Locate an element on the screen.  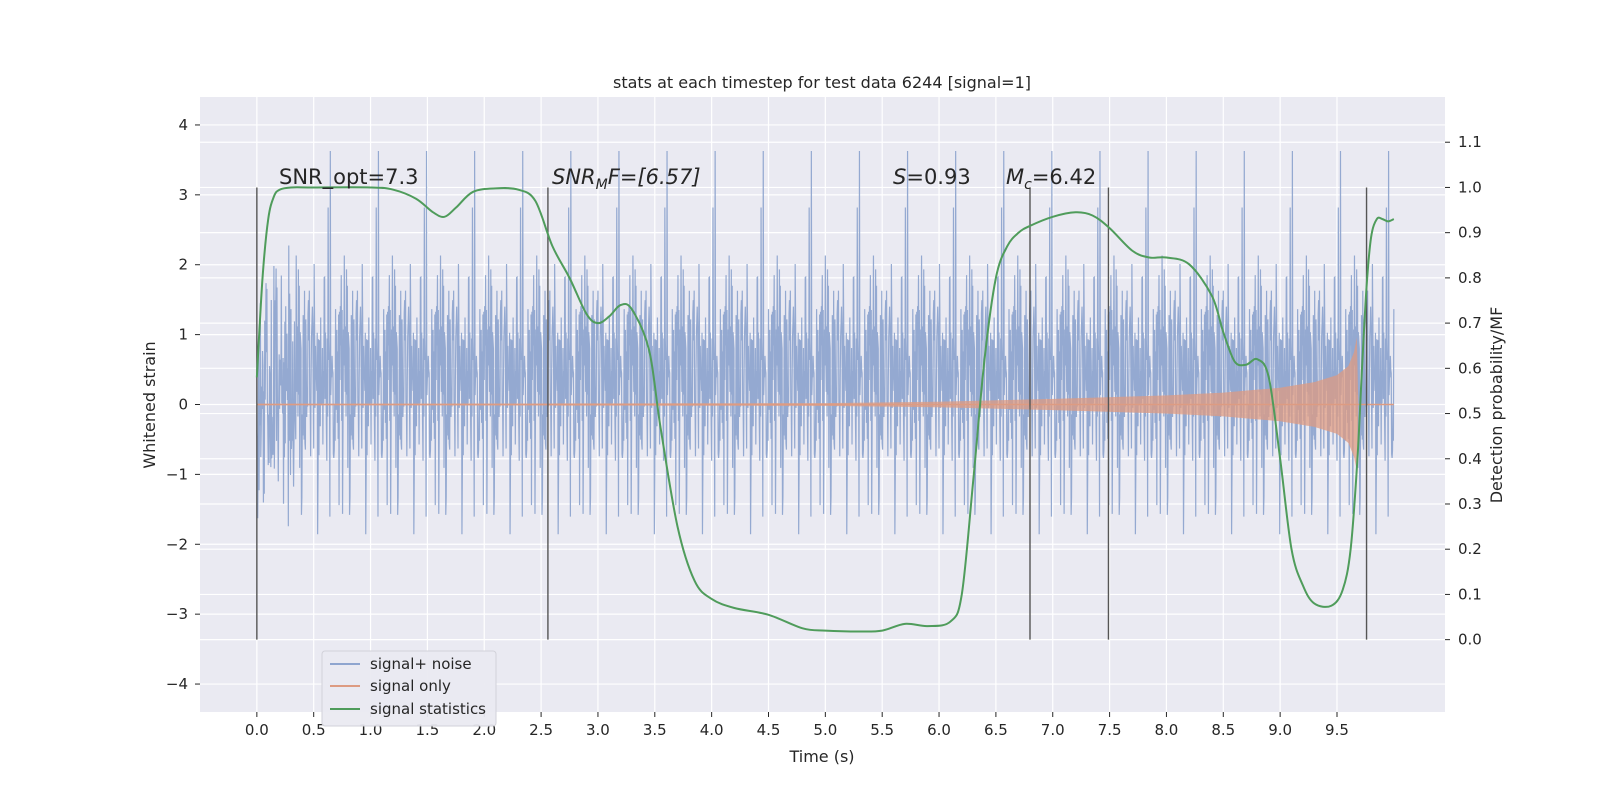
y-tick-label-6: −2 is located at coordinates (177, 544).